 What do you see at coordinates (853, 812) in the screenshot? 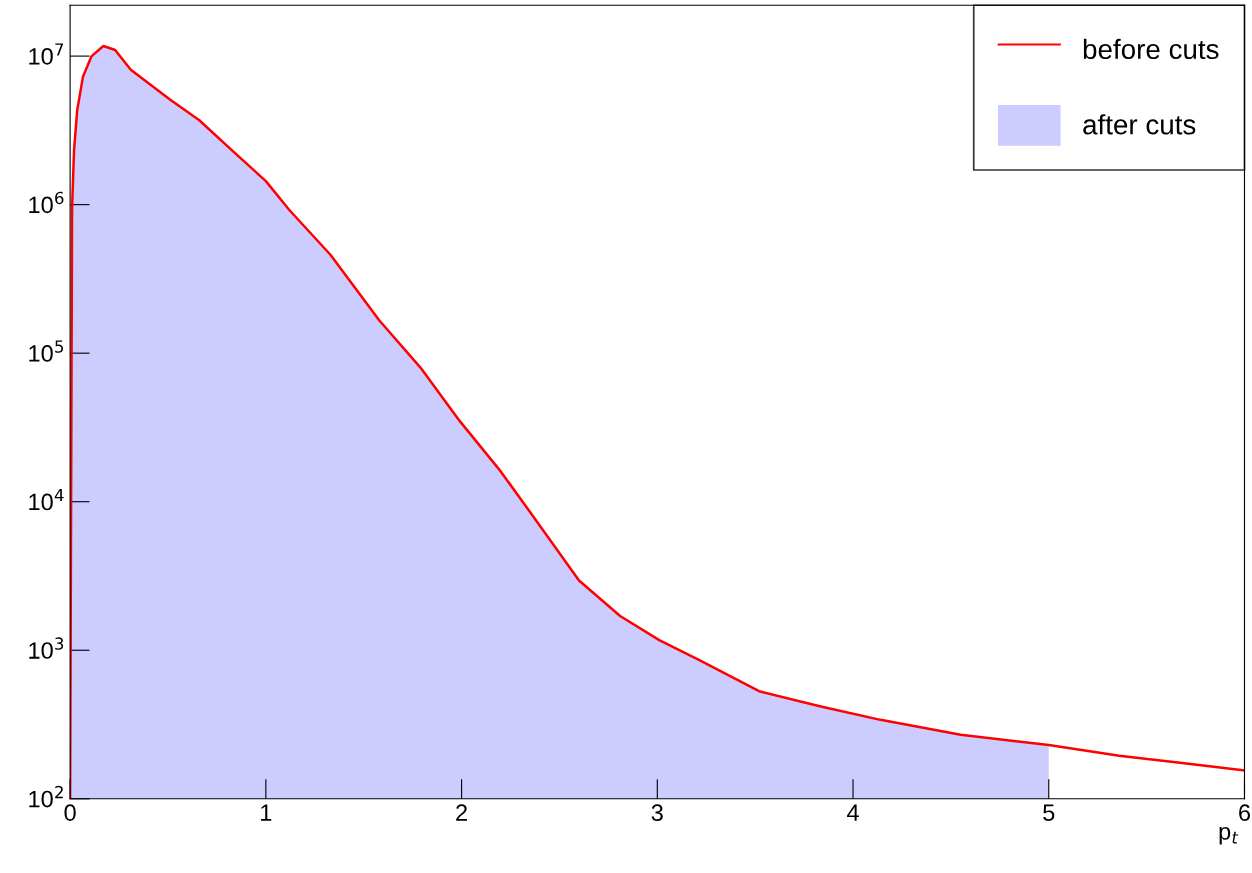
I see `x-tick-label: 4` at bounding box center [853, 812].